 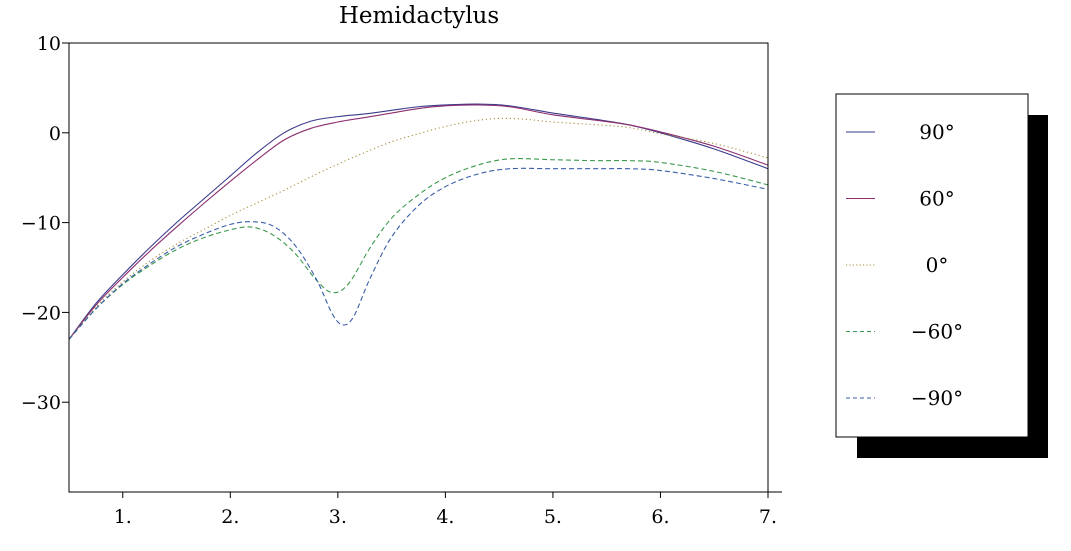 What do you see at coordinates (230, 517) in the screenshot?
I see `x-tick-label: 2.` at bounding box center [230, 517].